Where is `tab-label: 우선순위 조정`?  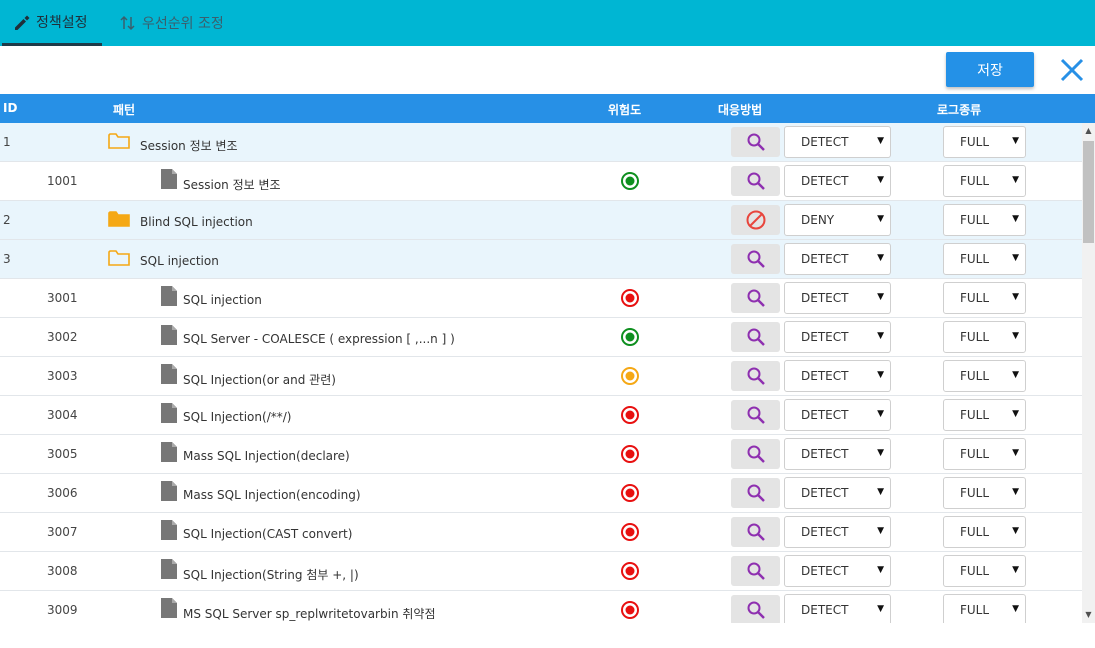 tab-label: 우선순위 조정 is located at coordinates (183, 24).